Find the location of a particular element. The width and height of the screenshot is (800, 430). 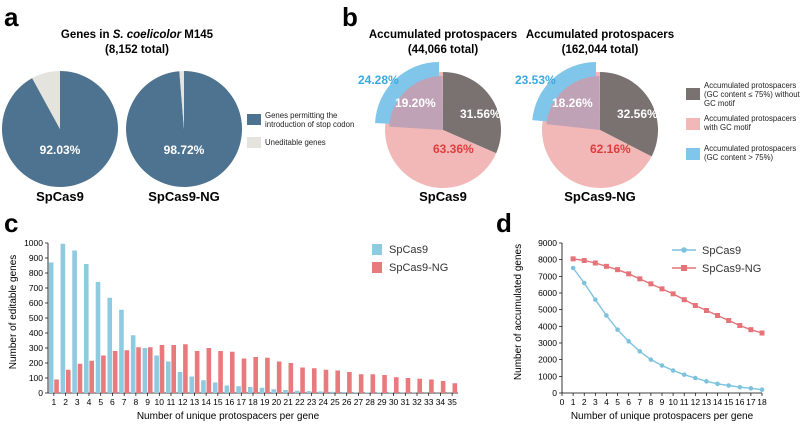

c-ylabel: Number of editable genes is located at coordinates (13, 312).